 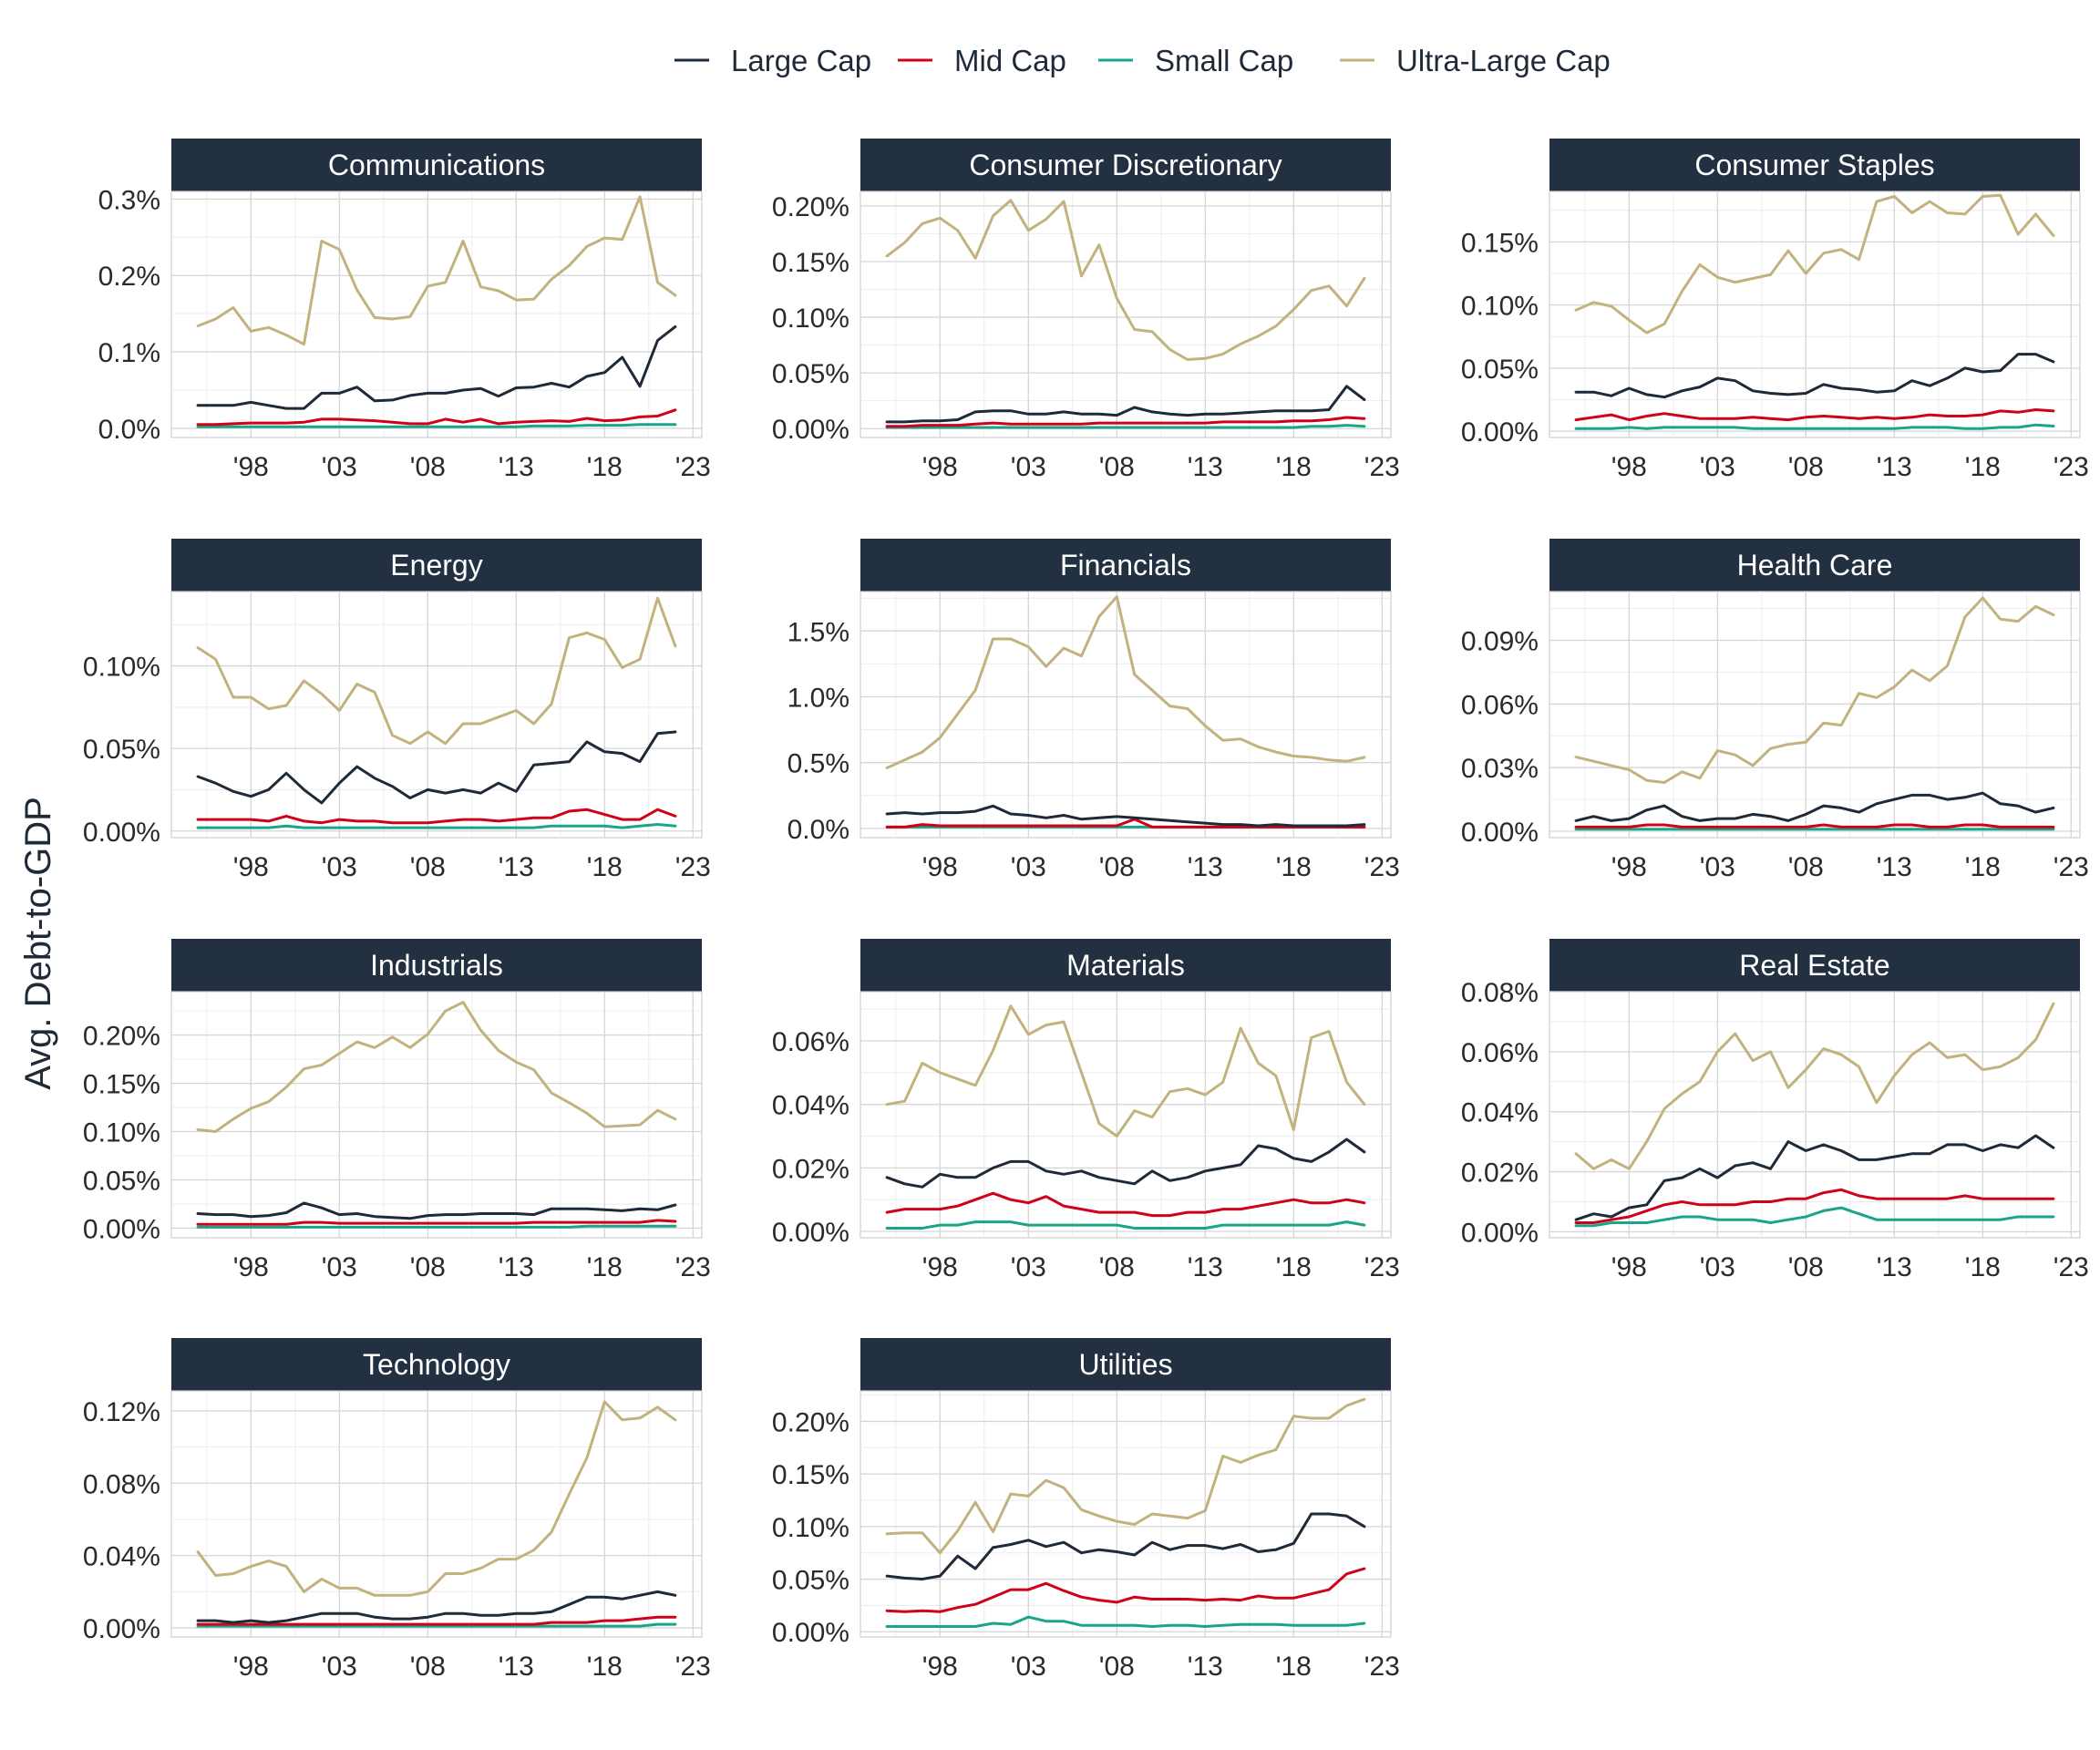 I want to click on y-tick-label: 0.20%, so click(x=811, y=1422).